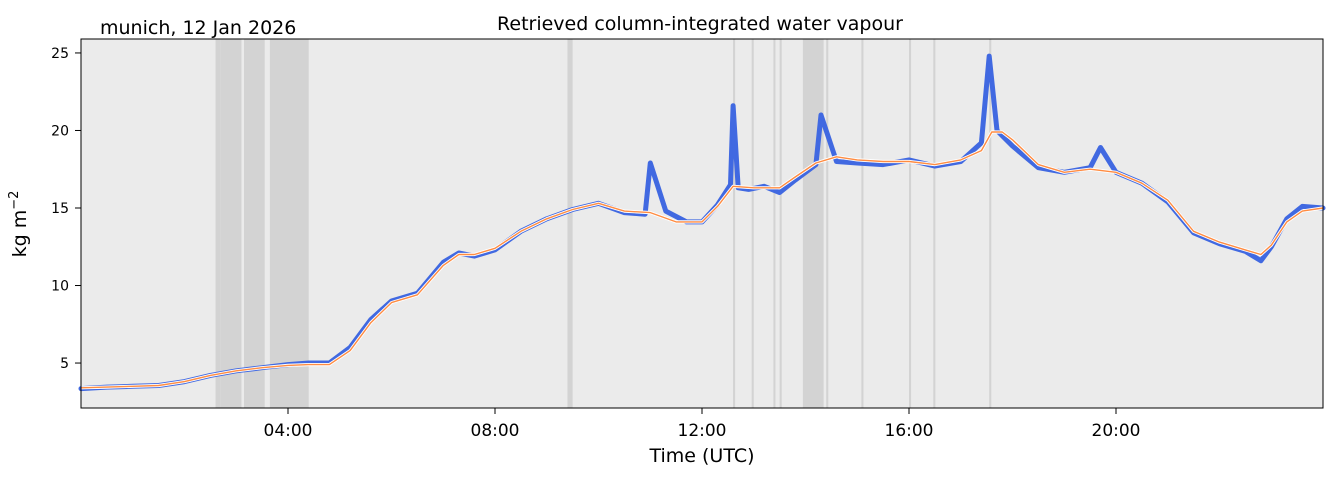  I want to click on y-tick-label: 20, so click(60, 131).